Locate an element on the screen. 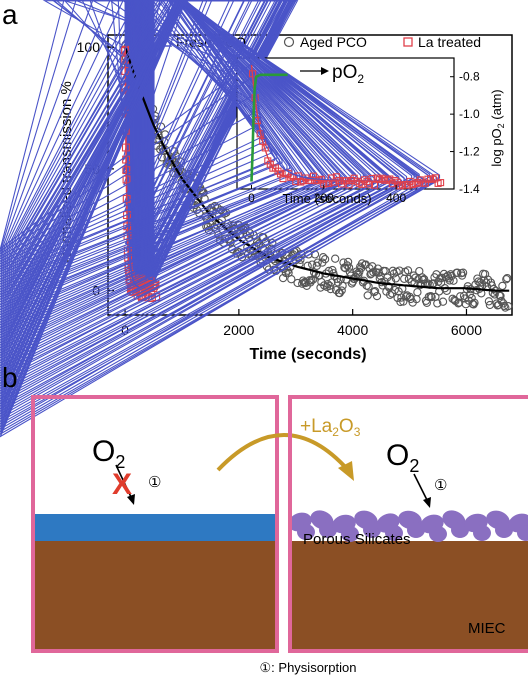 The image size is (528, 679). la2o3-treatment-arrow: +La2O3 is located at coordinates (288, 448).